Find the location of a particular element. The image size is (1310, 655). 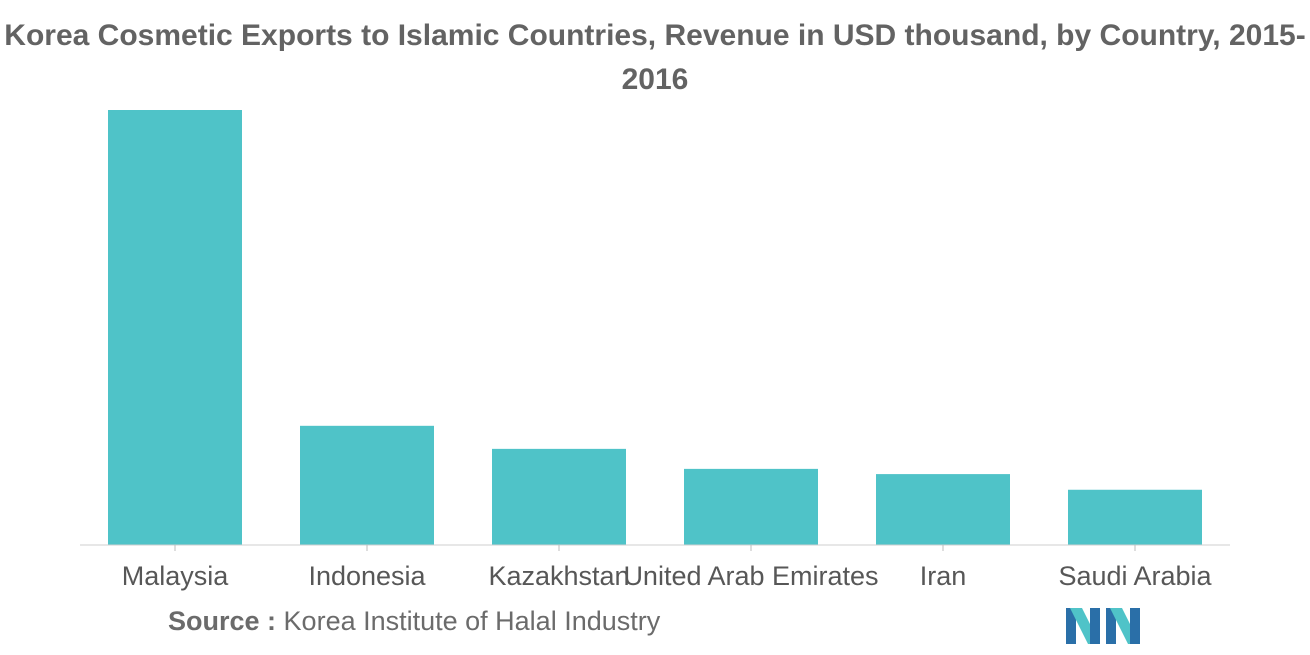

bar-saudi-arabia is located at coordinates (1135, 517).